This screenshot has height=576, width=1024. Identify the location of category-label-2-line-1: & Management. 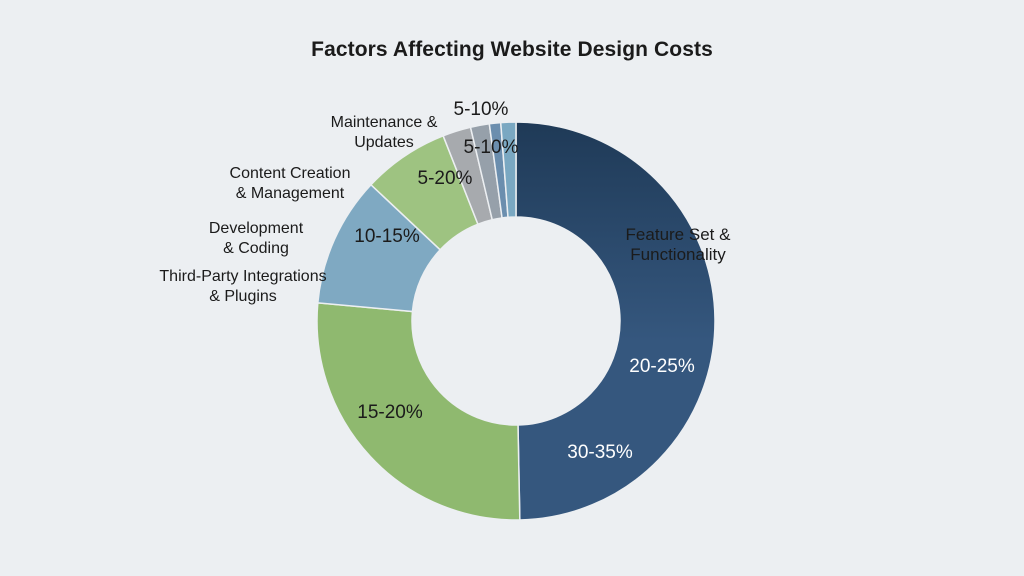
(290, 193).